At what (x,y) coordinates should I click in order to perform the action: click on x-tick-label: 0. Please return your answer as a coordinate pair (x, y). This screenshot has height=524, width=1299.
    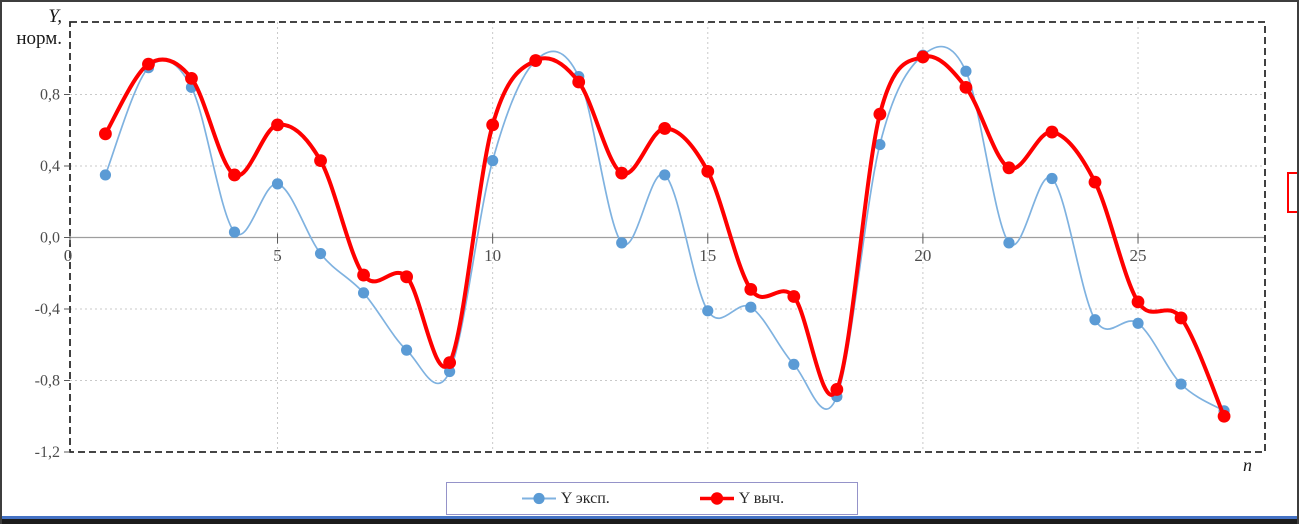
    Looking at the image, I should click on (68, 255).